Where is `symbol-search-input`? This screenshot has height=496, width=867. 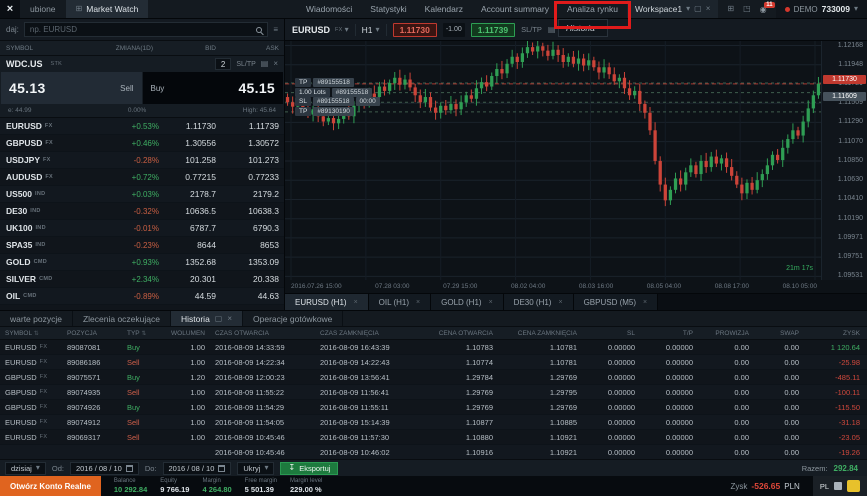 symbol-search-input is located at coordinates (141, 29).